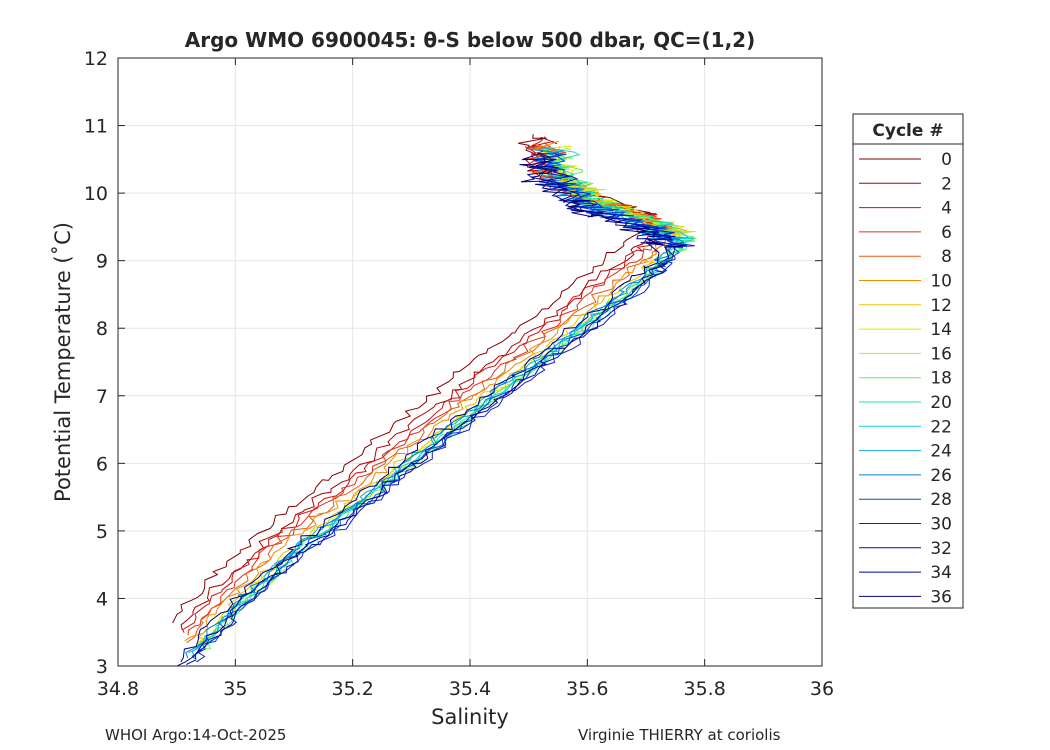 This screenshot has height=750, width=1050. What do you see at coordinates (96, 194) in the screenshot?
I see `y-tick-label: 10` at bounding box center [96, 194].